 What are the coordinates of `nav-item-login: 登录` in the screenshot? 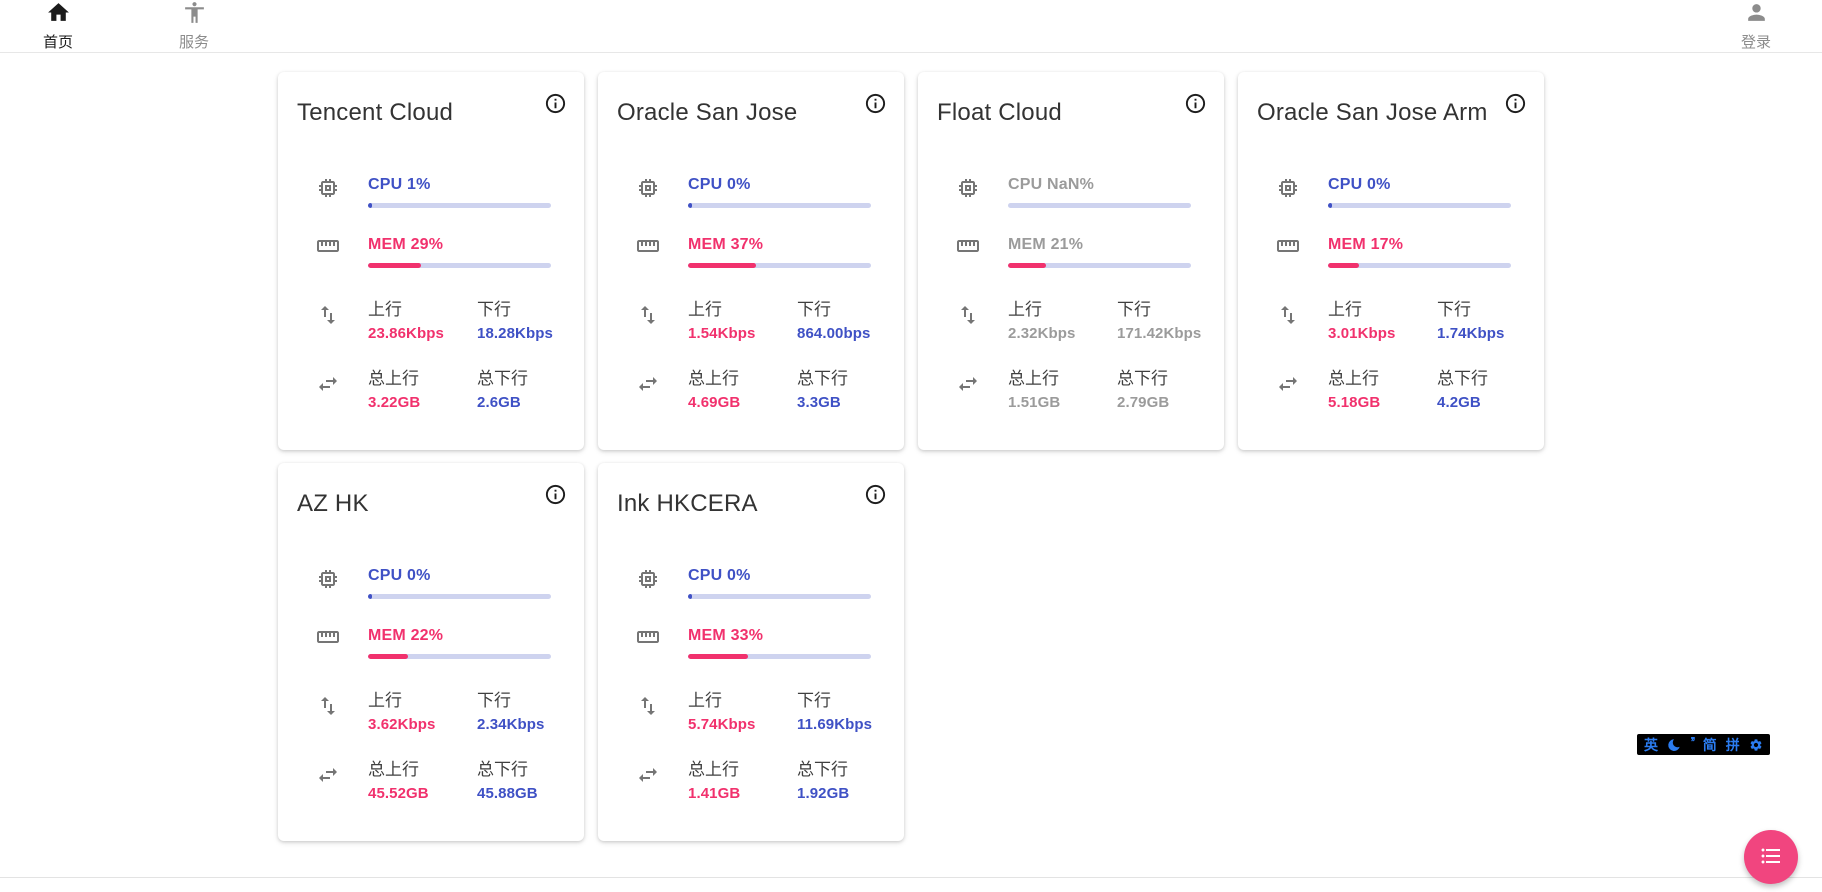 It's located at (1756, 26).